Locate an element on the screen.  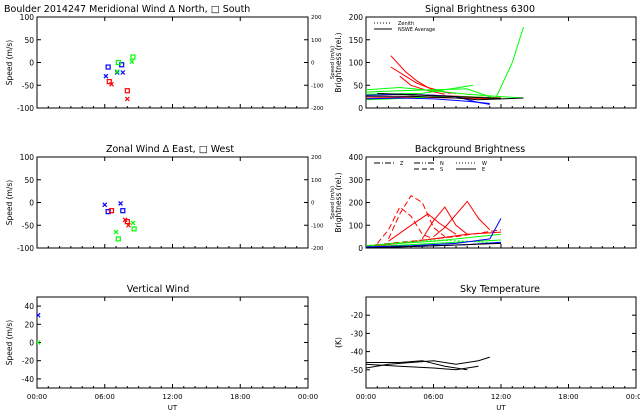
legend-label: Z is located at coordinates (402, 164).